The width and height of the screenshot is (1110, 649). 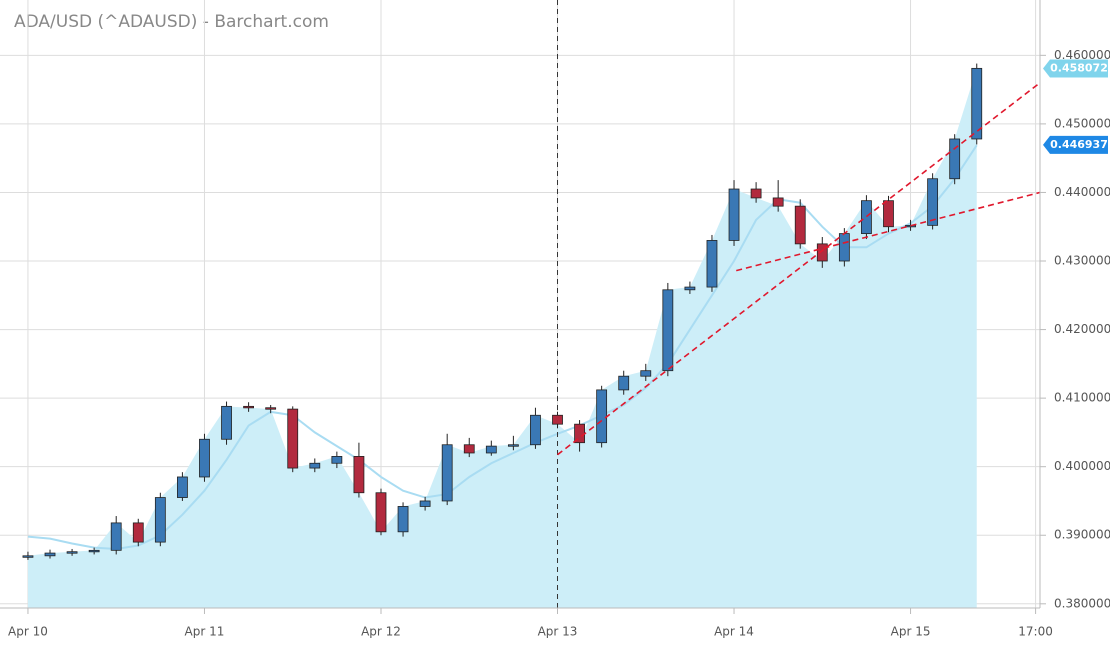 I want to click on x-tick-label: 17:00, so click(x=1035, y=632).